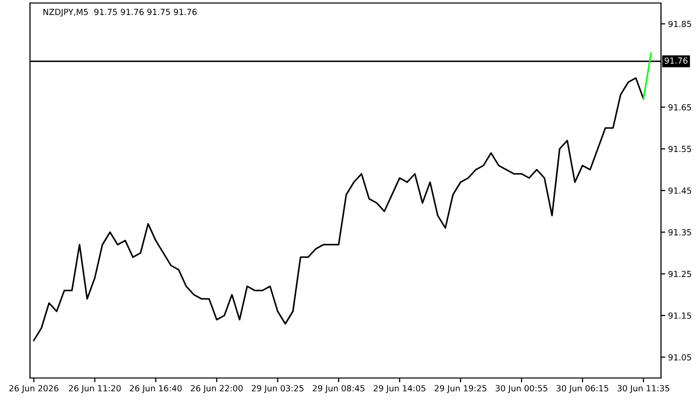  Describe the element at coordinates (680, 149) in the screenshot. I see `y-tick-label: 91.55` at that location.